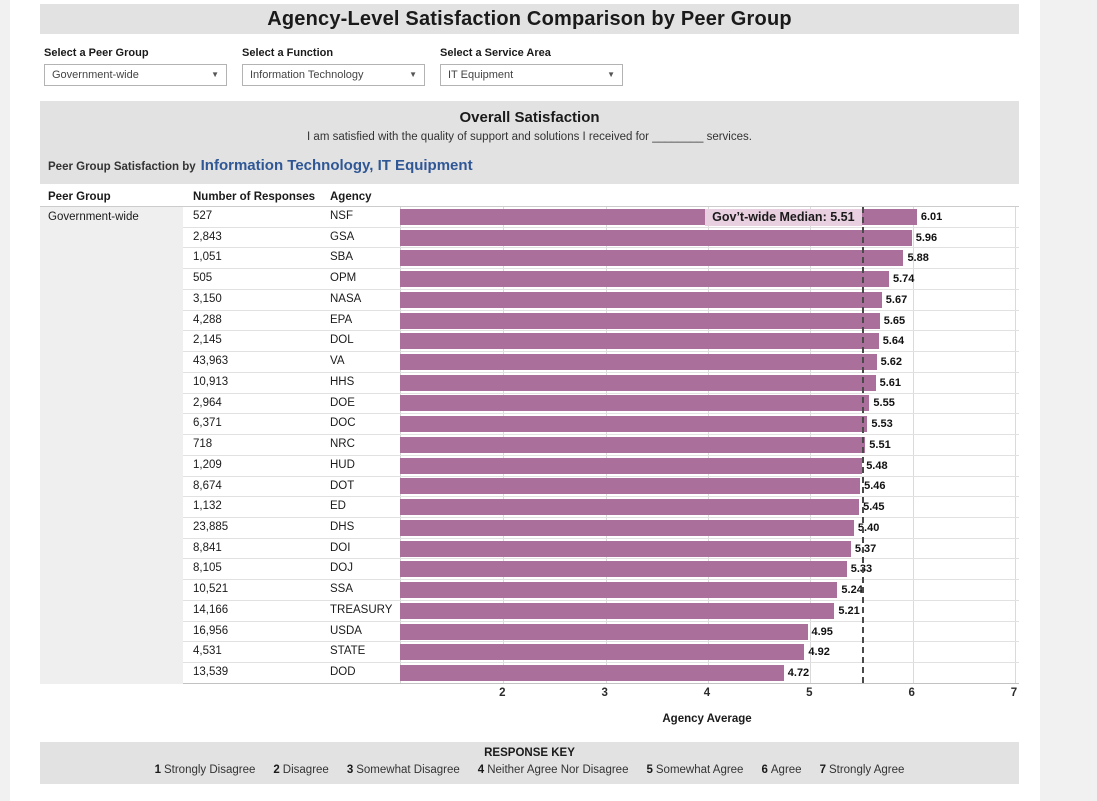 This screenshot has width=1097, height=801. I want to click on bar-value-label: 5.62, so click(891, 362).